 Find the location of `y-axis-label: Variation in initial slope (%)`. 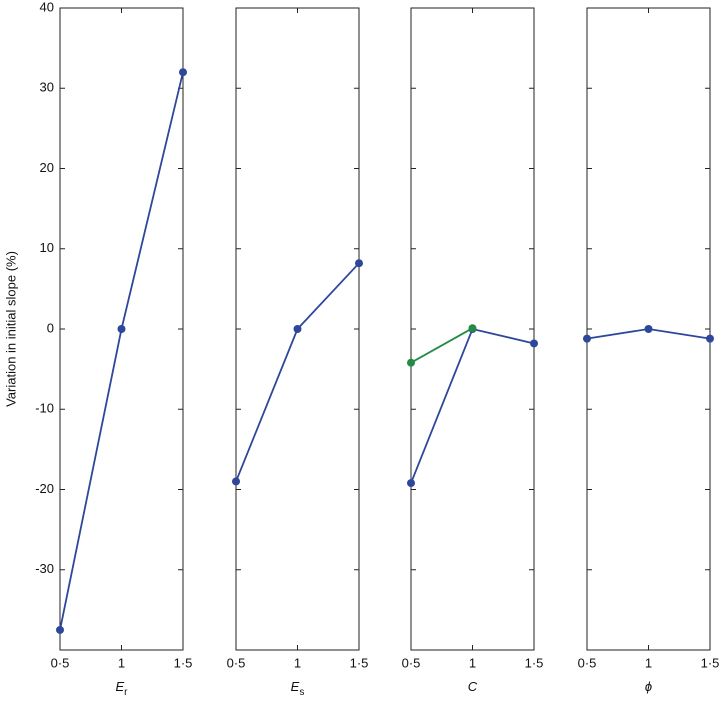

y-axis-label: Variation in initial slope (%) is located at coordinates (10, 329).